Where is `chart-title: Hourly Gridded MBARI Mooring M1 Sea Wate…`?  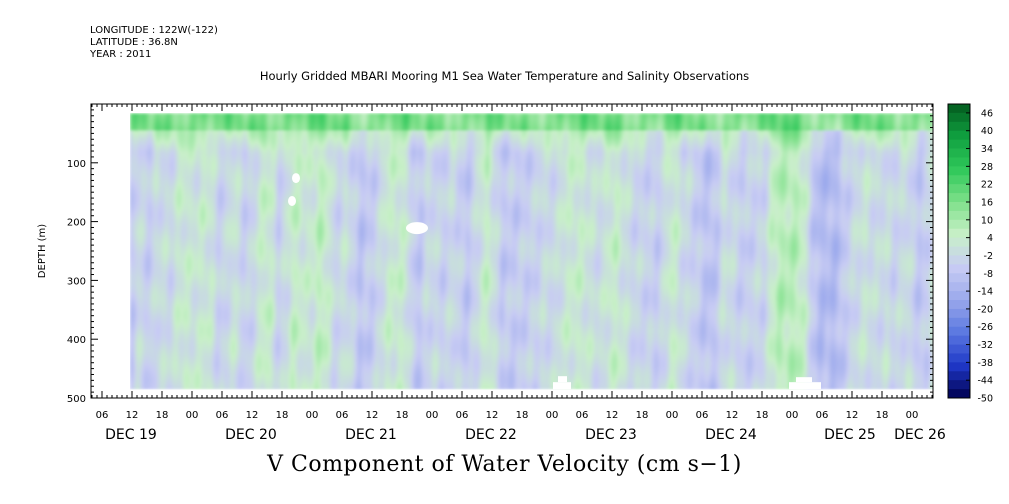
chart-title: Hourly Gridded MBARI Mooring M1 Sea Wate… is located at coordinates (504, 76).